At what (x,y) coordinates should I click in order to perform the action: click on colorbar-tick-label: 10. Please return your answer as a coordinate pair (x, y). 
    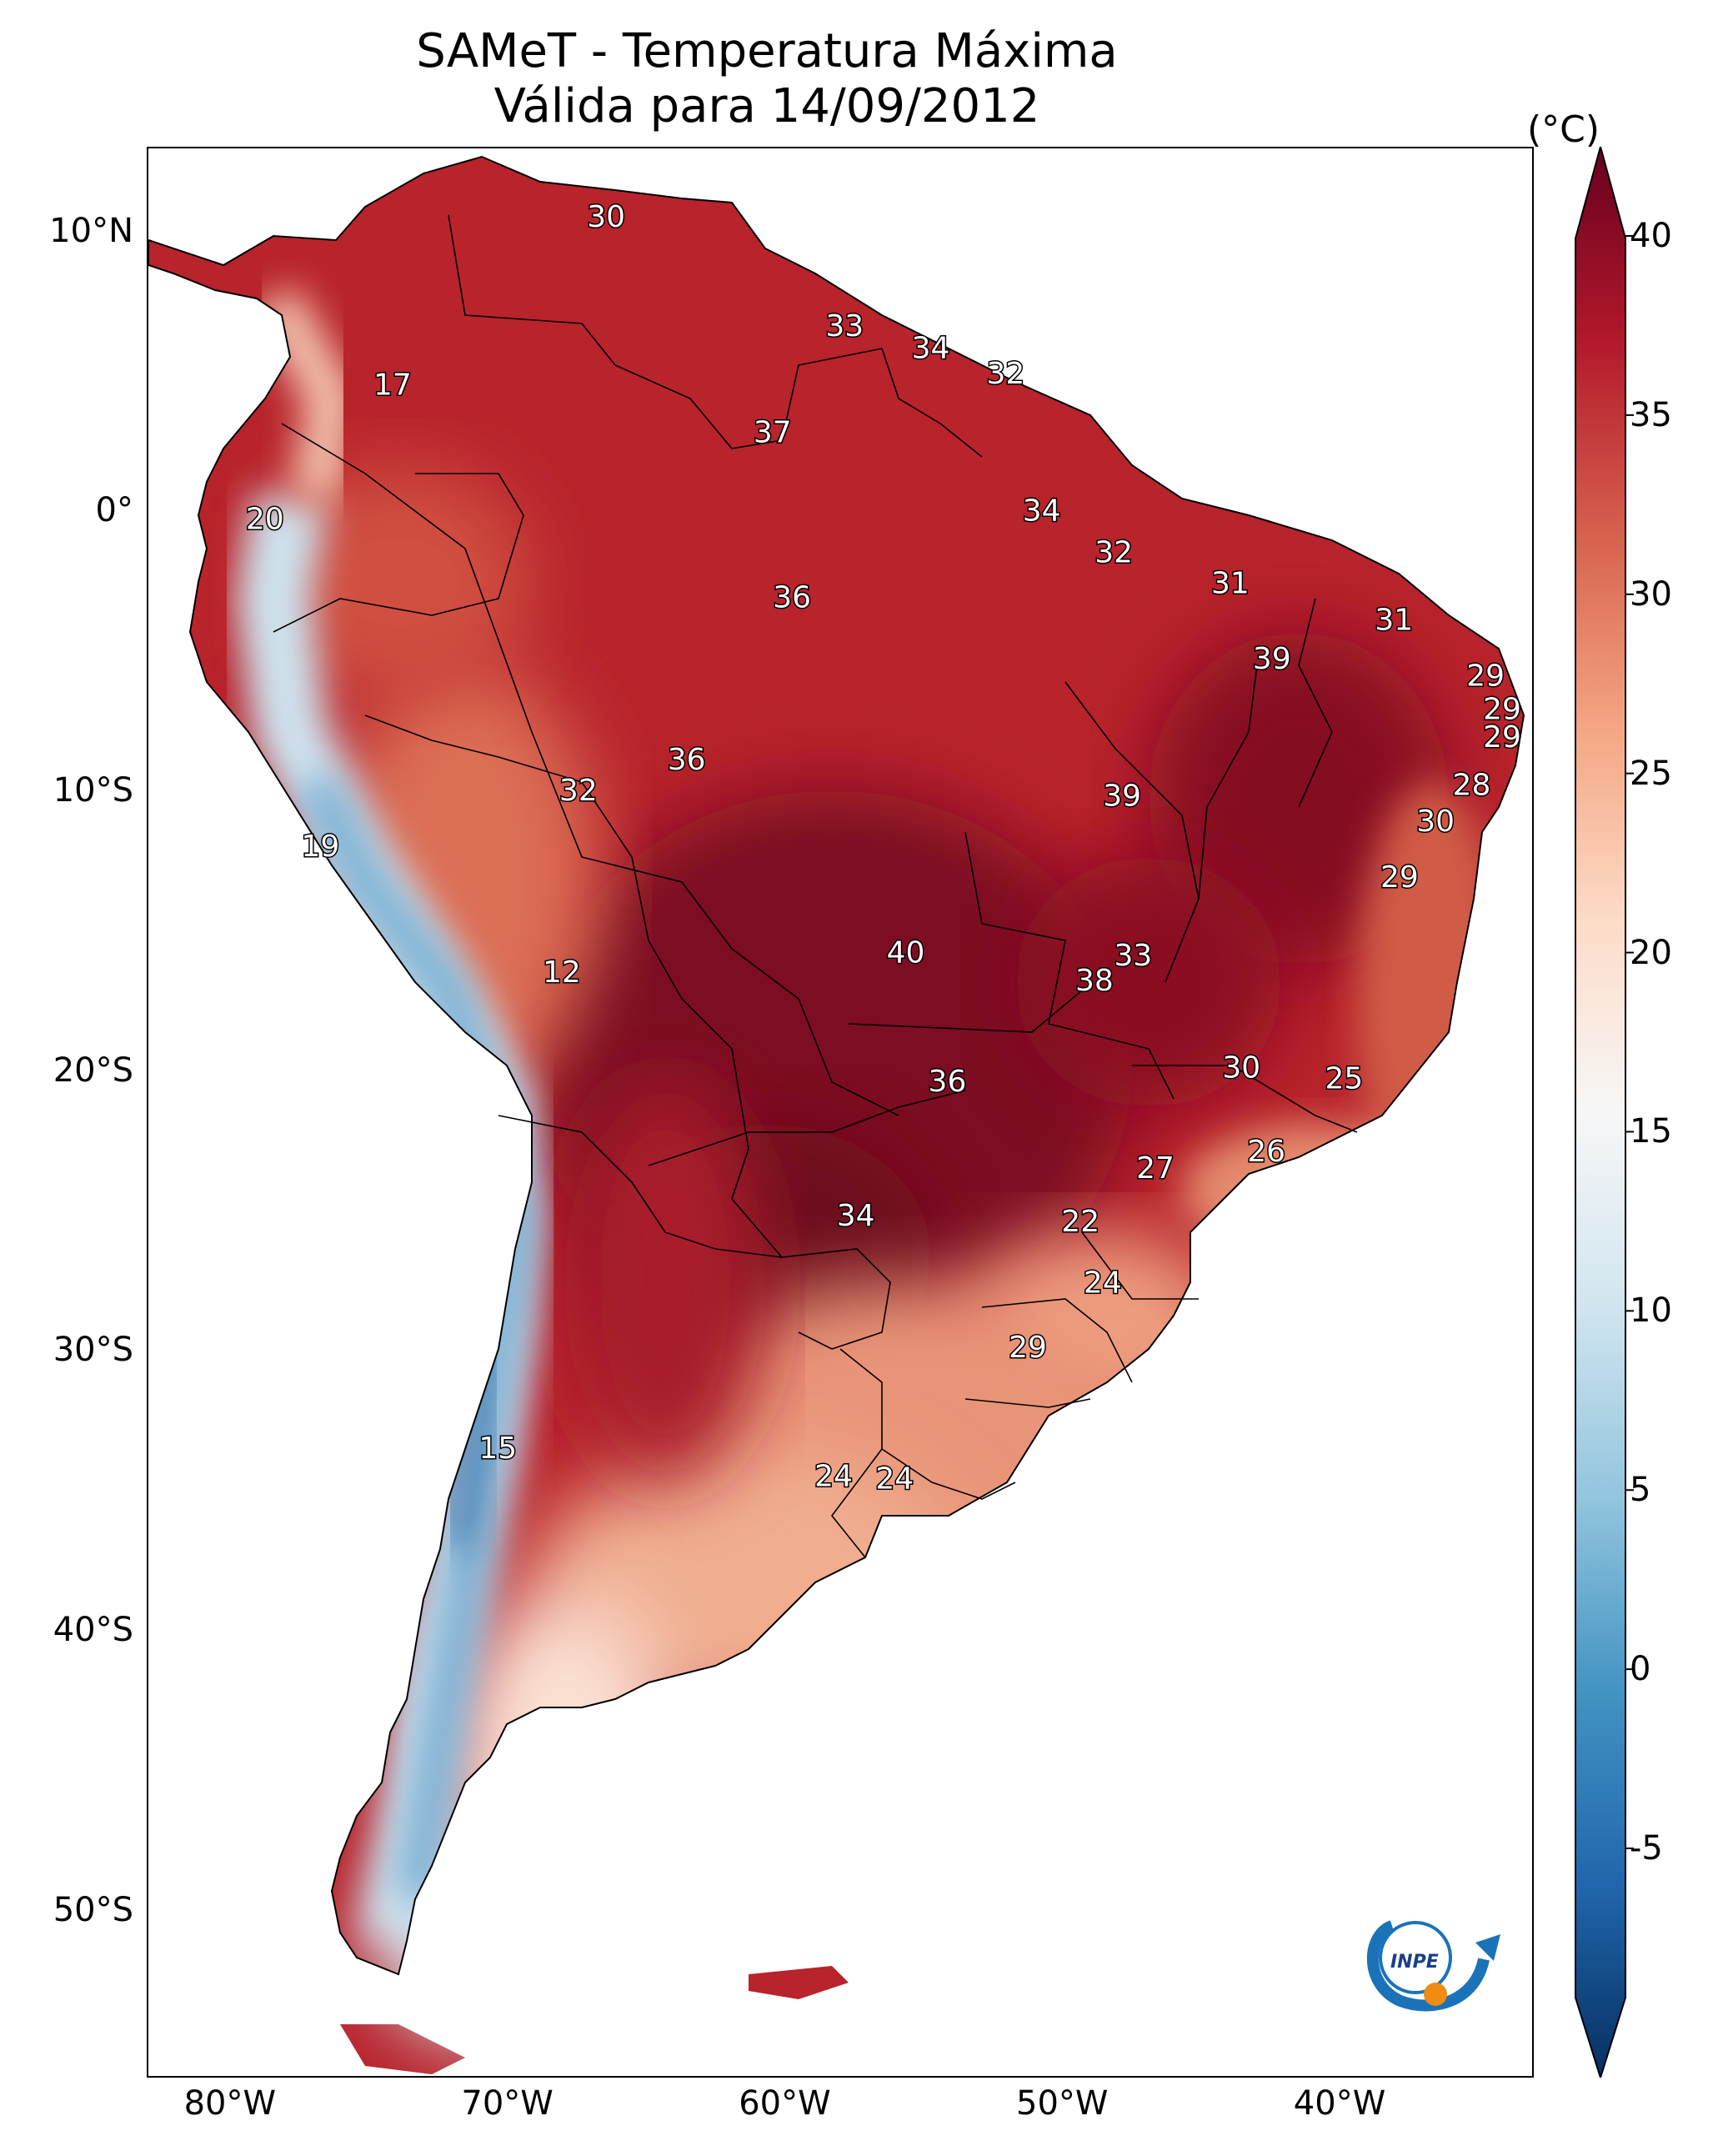
    Looking at the image, I should click on (1651, 1311).